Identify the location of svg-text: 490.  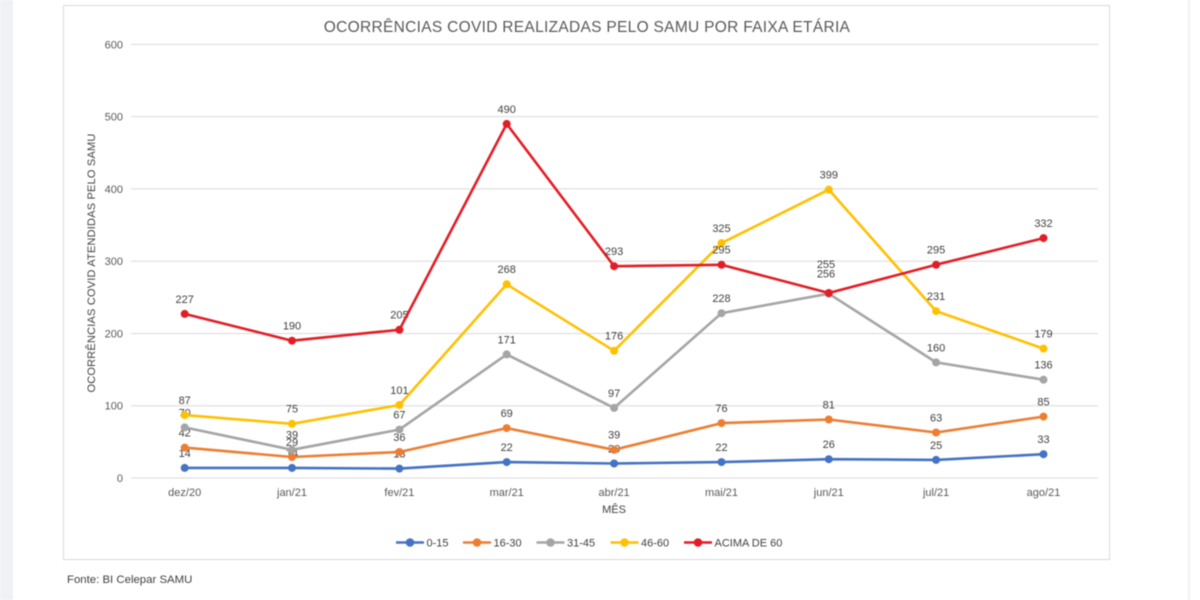
(507, 110).